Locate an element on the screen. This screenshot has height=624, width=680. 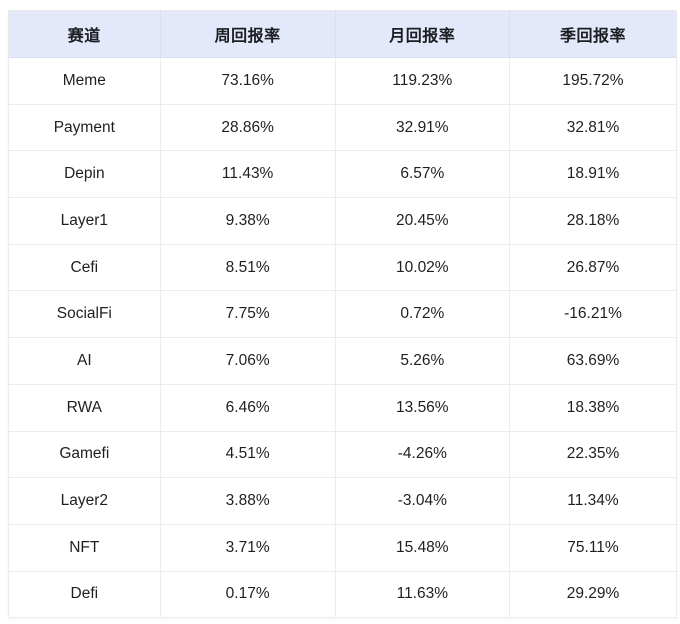
sector-cell: Meme is located at coordinates (84, 81).